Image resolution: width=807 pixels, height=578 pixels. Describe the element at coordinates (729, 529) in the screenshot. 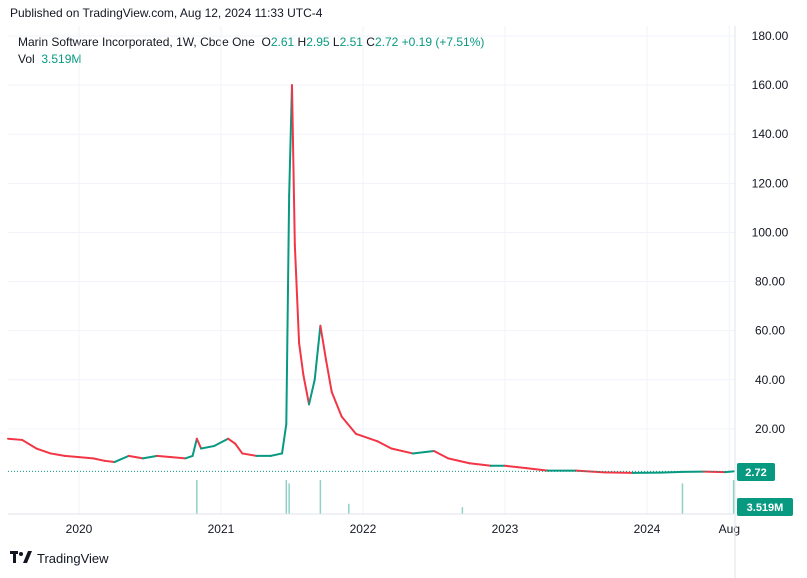

I see `x-tick-label: Aug` at that location.